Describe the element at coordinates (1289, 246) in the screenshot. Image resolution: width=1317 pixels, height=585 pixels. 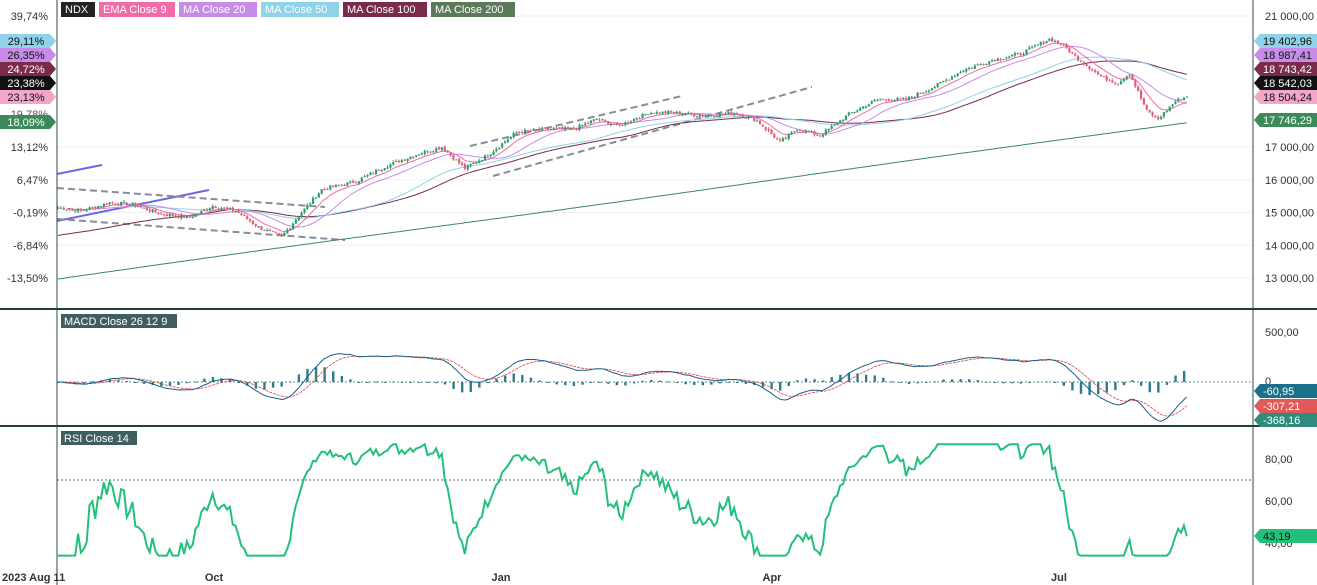
I see `price-tick-label: 14 000,00` at that location.